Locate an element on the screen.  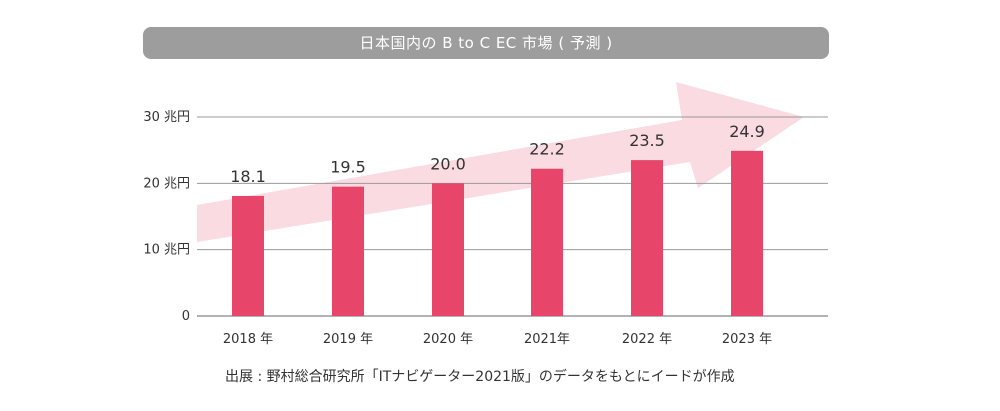
y-tick-labels: 0 10 兆円 20 兆円 30 兆円 is located at coordinates (166, 217).